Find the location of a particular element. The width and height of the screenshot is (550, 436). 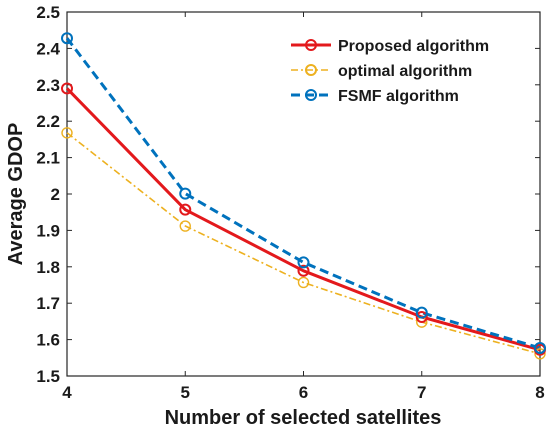

y-tick-label: 1.8 is located at coordinates (48, 267).